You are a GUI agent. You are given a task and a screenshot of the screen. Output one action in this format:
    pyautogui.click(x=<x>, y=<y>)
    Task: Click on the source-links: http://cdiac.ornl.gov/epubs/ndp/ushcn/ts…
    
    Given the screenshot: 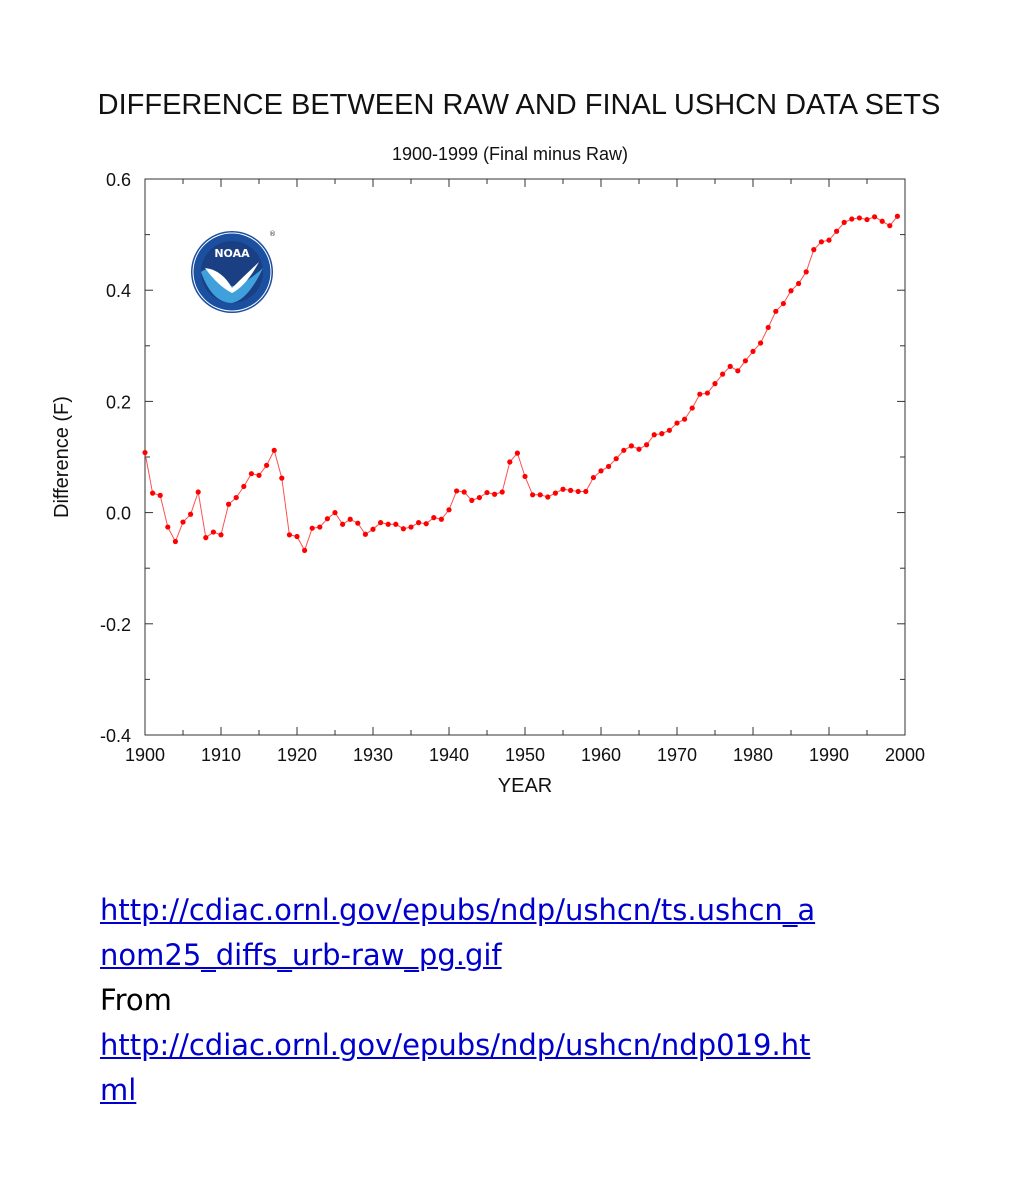 What is the action you would take?
    pyautogui.click(x=480, y=1000)
    